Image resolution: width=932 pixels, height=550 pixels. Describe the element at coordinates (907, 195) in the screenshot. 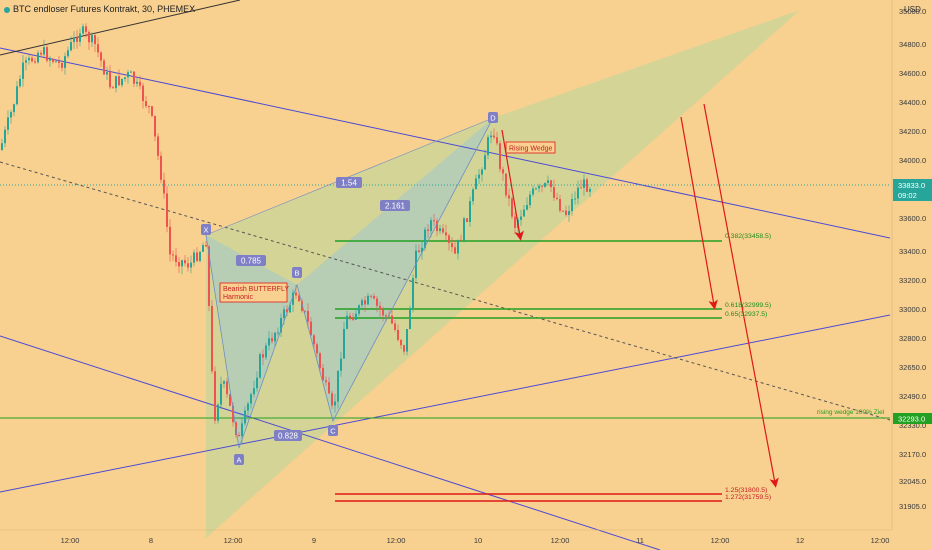

I see `svg-text: 09:02` at that location.